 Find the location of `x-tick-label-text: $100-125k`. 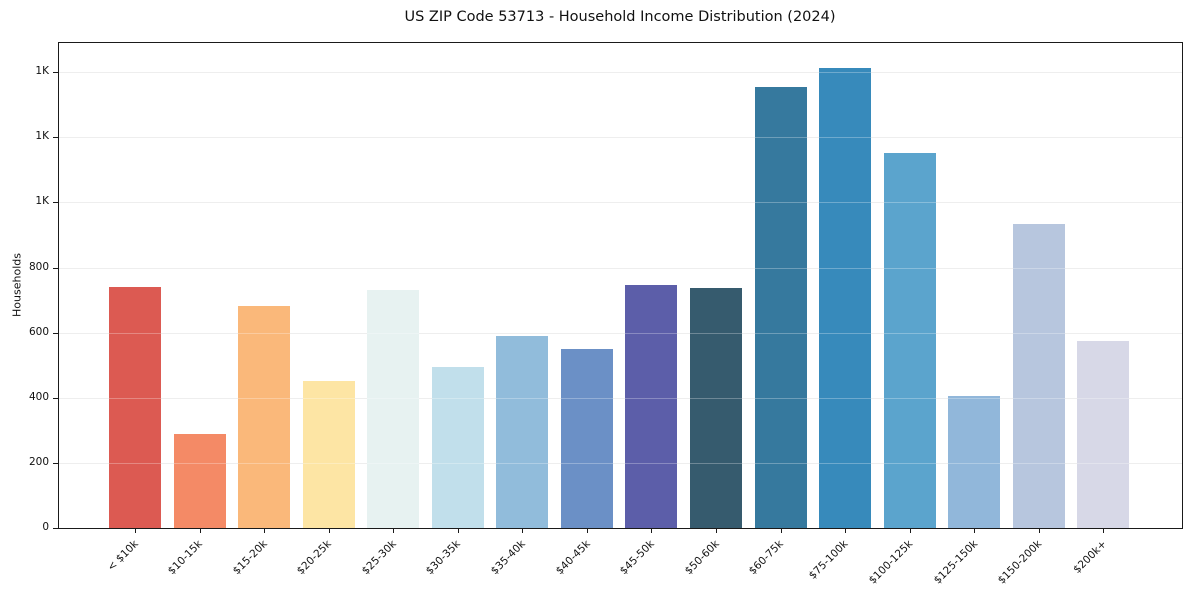

x-tick-label-text: $100-125k is located at coordinates (891, 562).